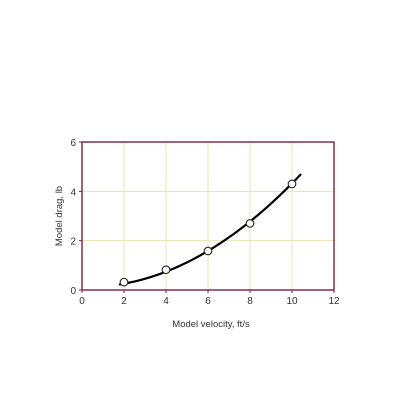  Describe the element at coordinates (73, 143) in the screenshot. I see `y-tick-label-3: 6` at that location.